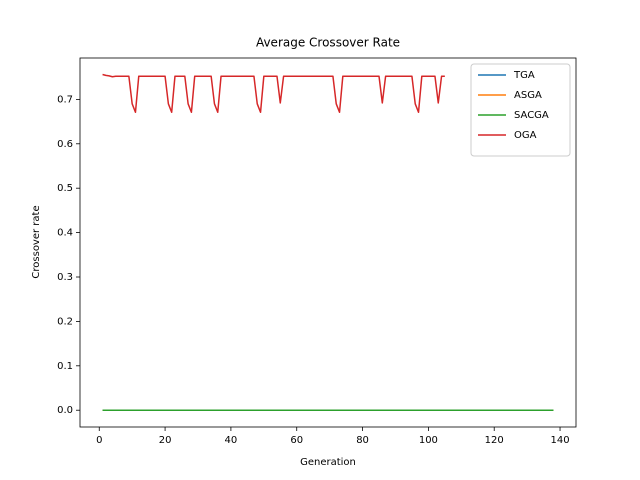 Image resolution: width=640 pixels, height=480 pixels. Describe the element at coordinates (165, 440) in the screenshot. I see `x-tick-label: 20` at that location.